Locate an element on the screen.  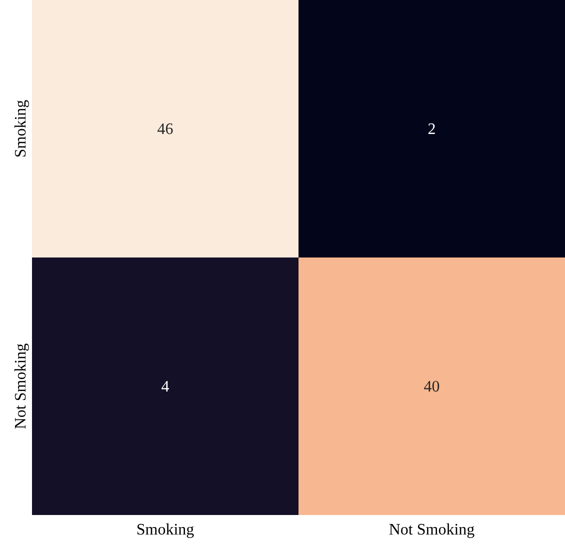
data-label: 2 is located at coordinates (432, 129).